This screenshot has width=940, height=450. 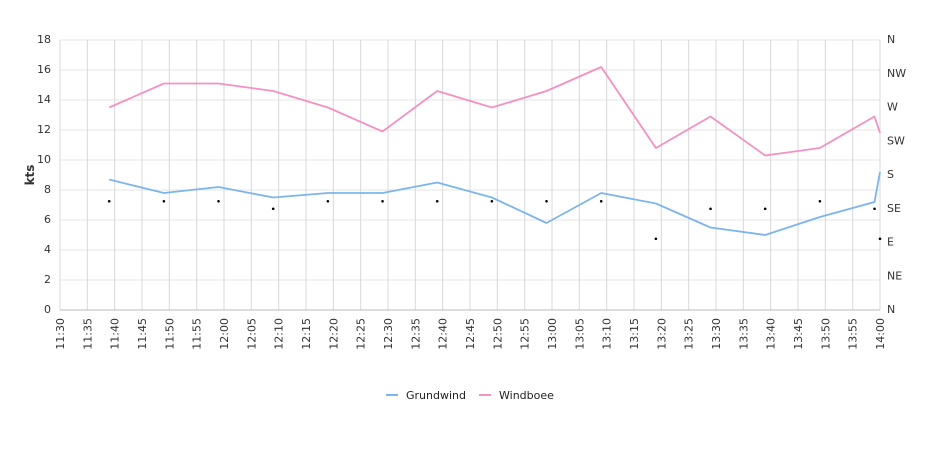 What do you see at coordinates (251, 334) in the screenshot?
I see `x-tick-label: 12:05` at bounding box center [251, 334].